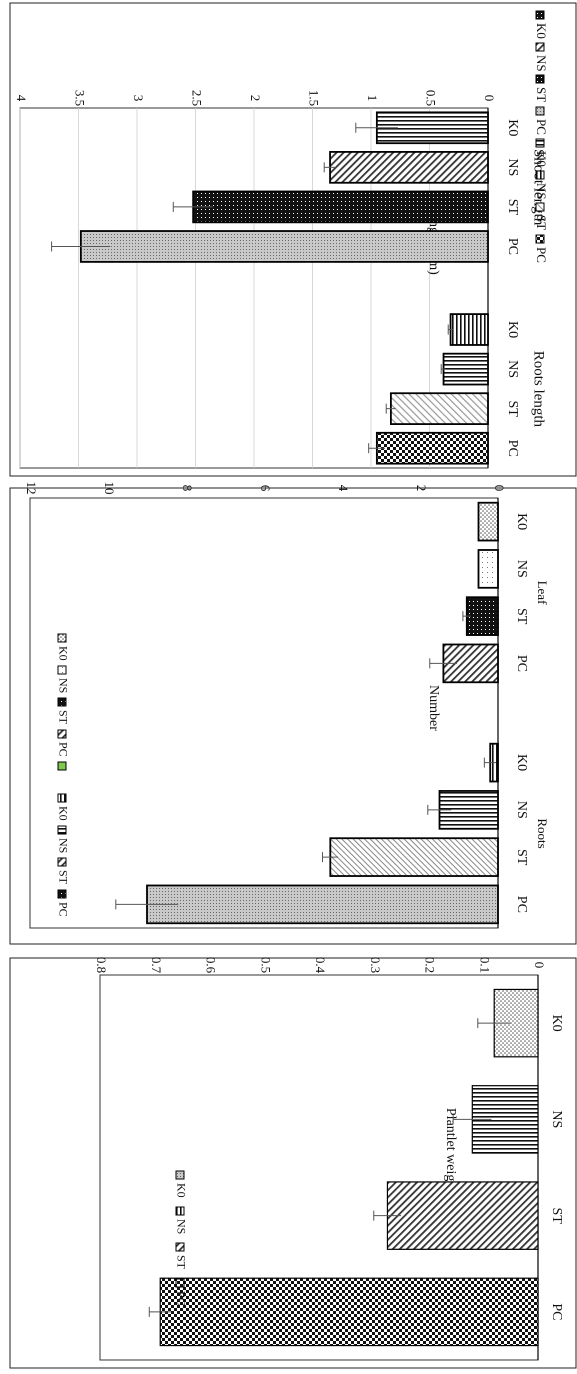 The image size is (577, 1374). Describe the element at coordinates (320, 965) in the screenshot. I see `y-tick-label: 0.4` at that location.